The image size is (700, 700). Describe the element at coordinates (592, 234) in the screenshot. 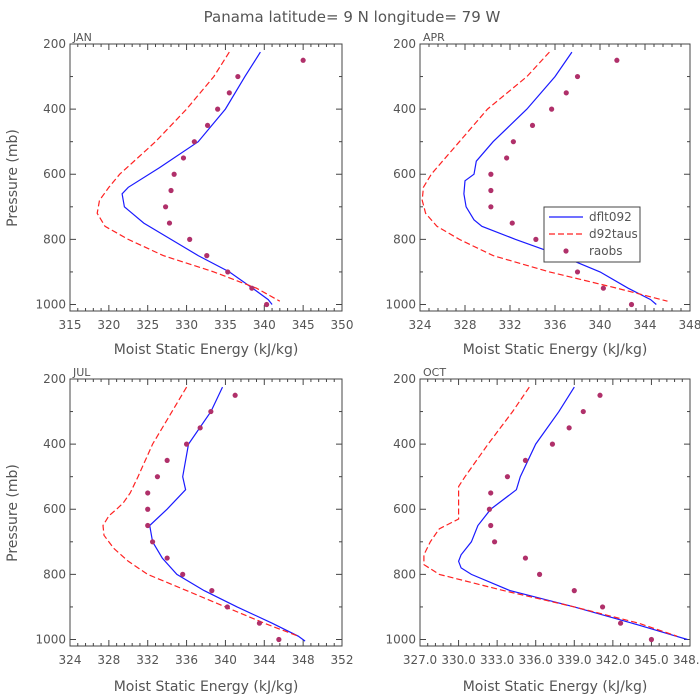

I see `legend: dflt092 d92taus raobs` at that location.